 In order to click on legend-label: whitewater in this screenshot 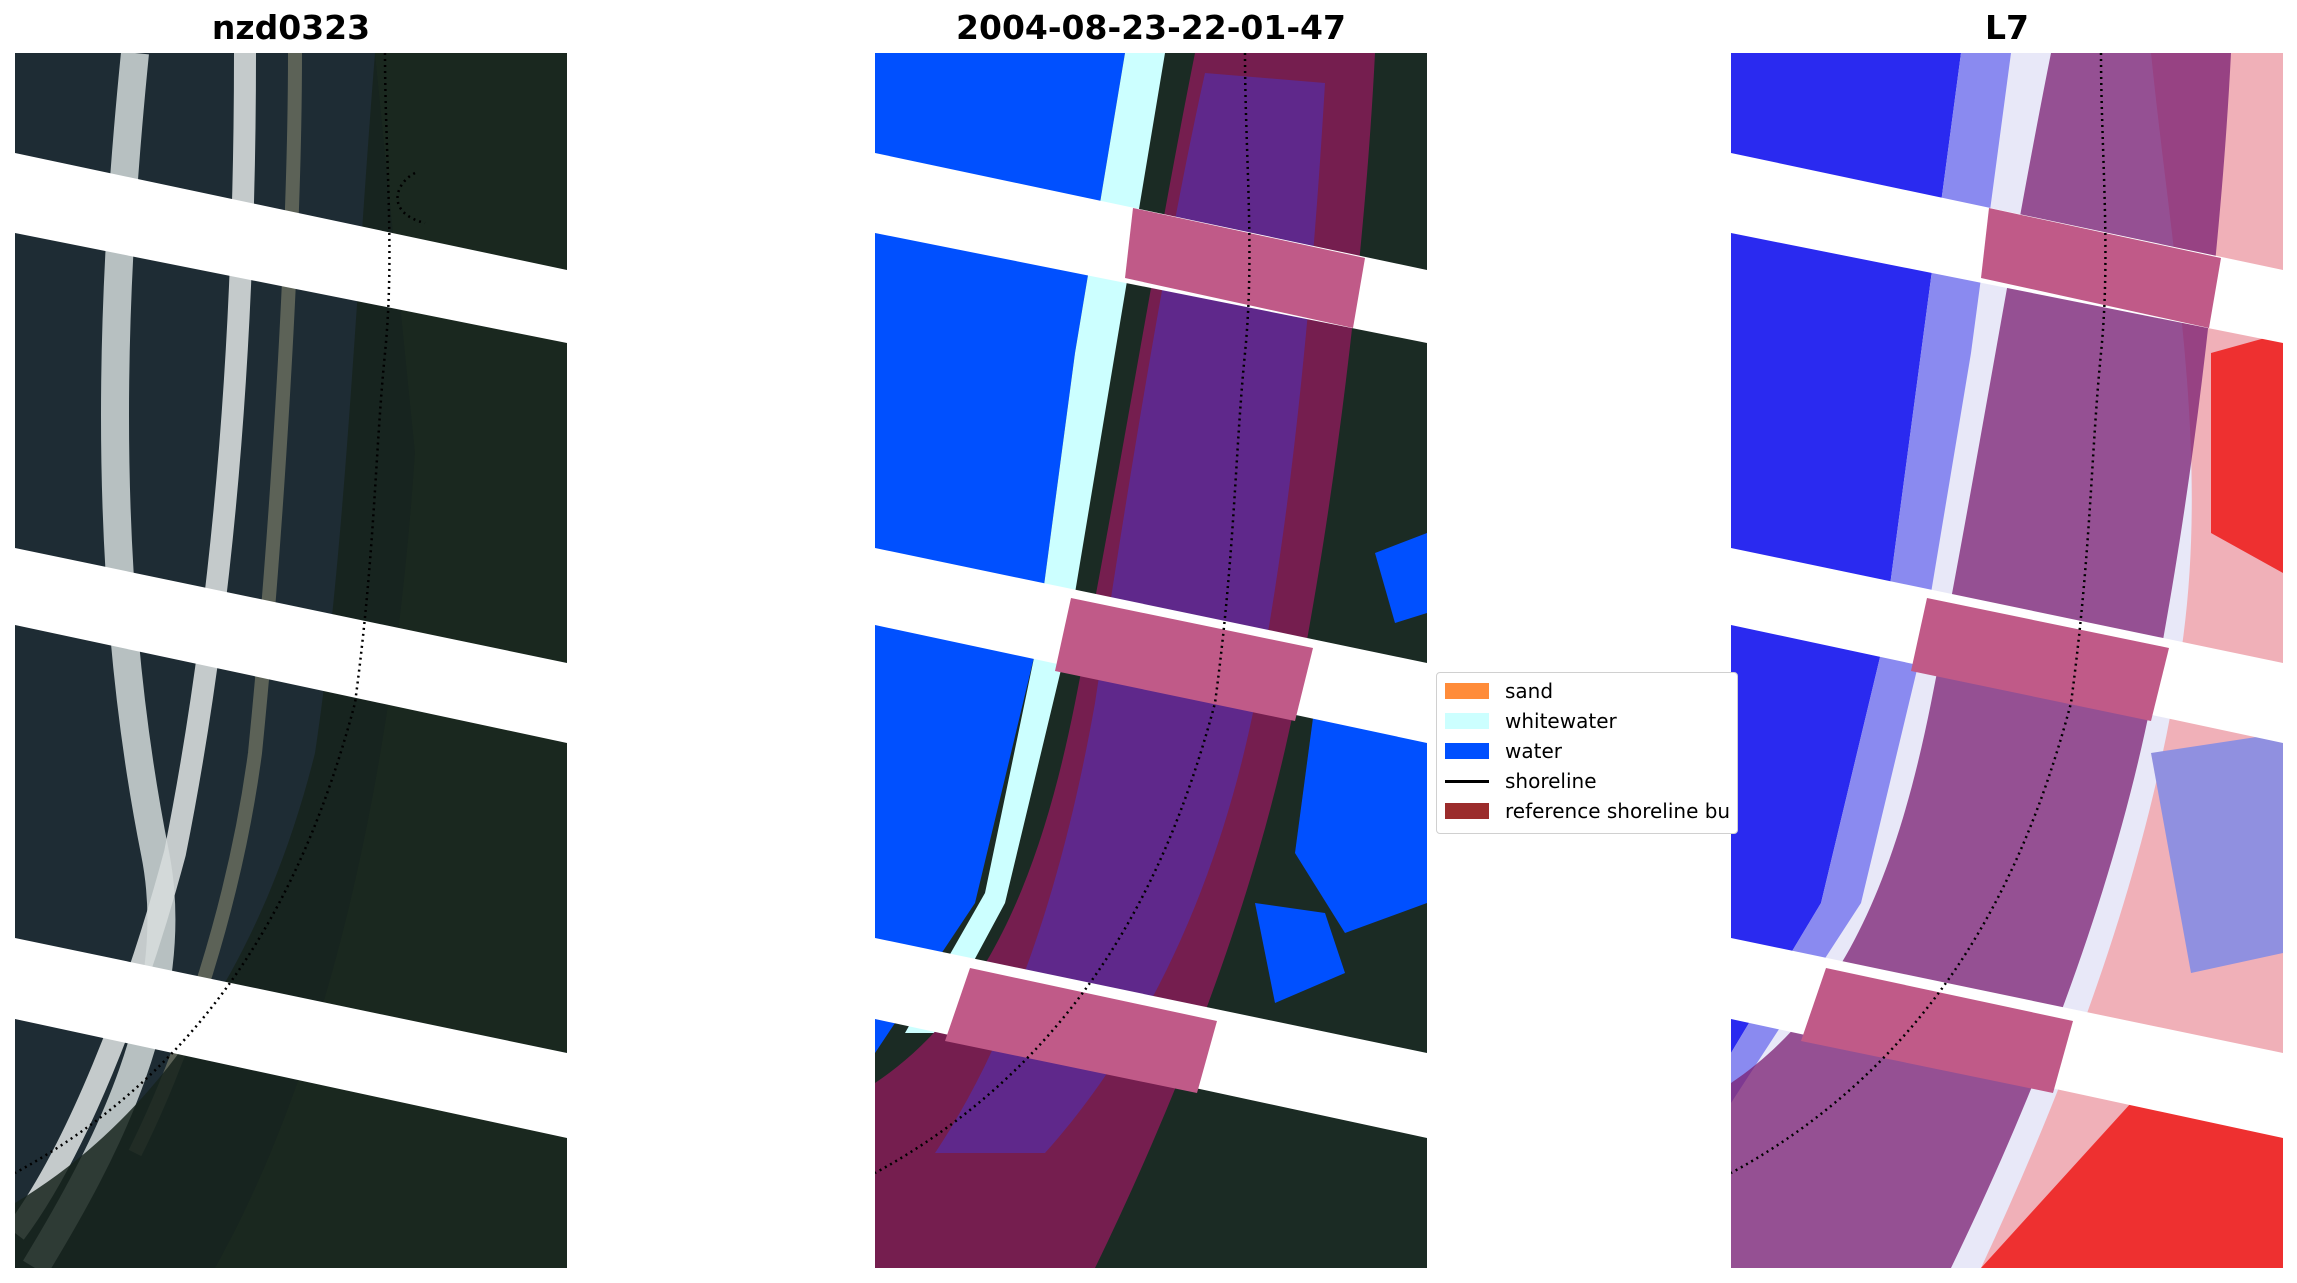, I will do `click(1561, 721)`.